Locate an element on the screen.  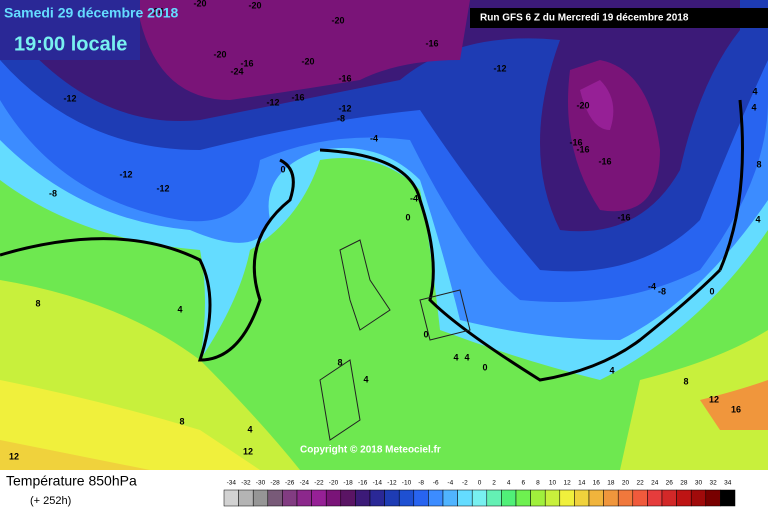
legend-label: -4 is located at coordinates (450, 483).